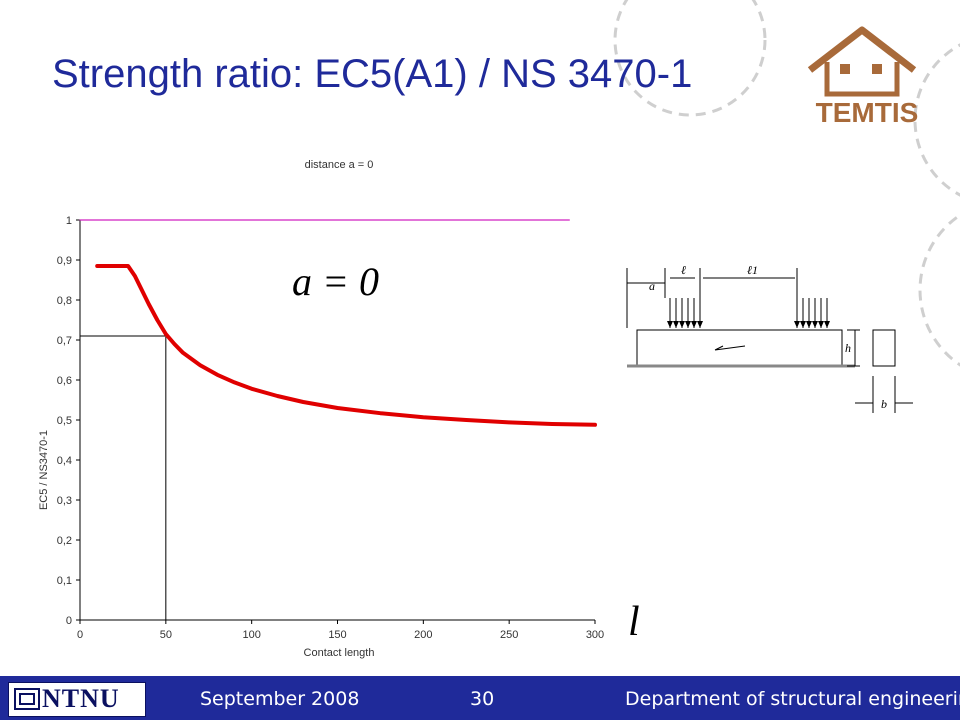 This screenshot has height=720, width=960. Describe the element at coordinates (64, 461) in the screenshot. I see `y-tick-label: 0,4` at that location.